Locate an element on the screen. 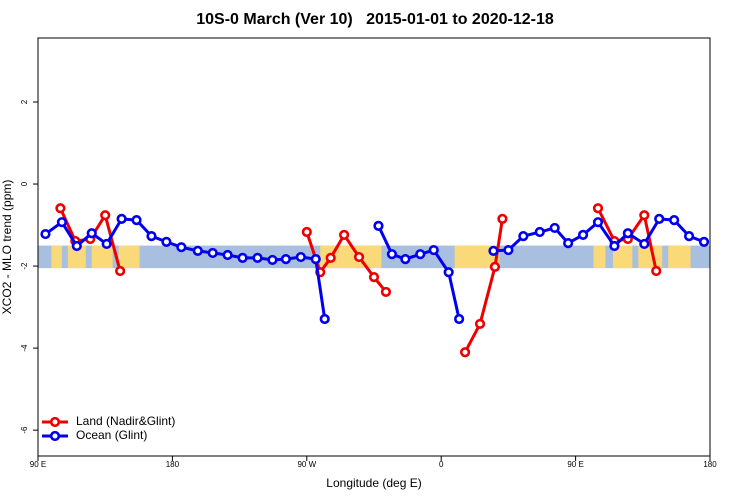 Image resolution: width=750 pixels, height=500 pixels. legend-label: Ocean (Glint) is located at coordinates (111, 435).